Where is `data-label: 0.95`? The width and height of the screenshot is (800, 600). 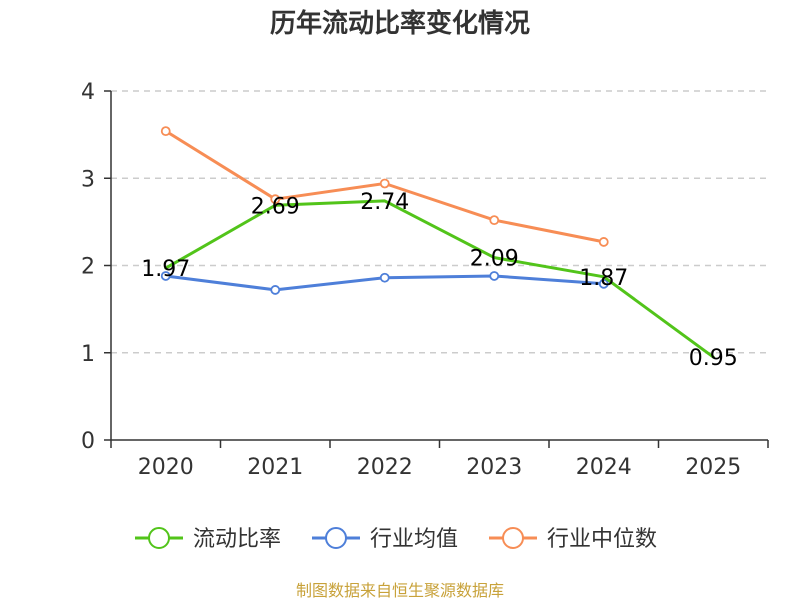
data-label: 0.95 is located at coordinates (713, 358).